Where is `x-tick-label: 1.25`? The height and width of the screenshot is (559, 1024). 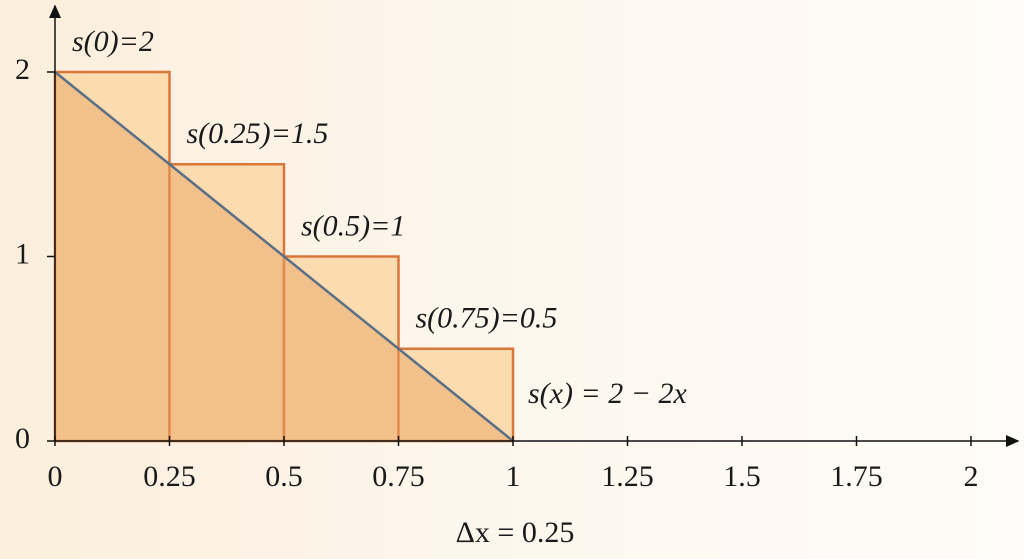 x-tick-label: 1.25 is located at coordinates (627, 476).